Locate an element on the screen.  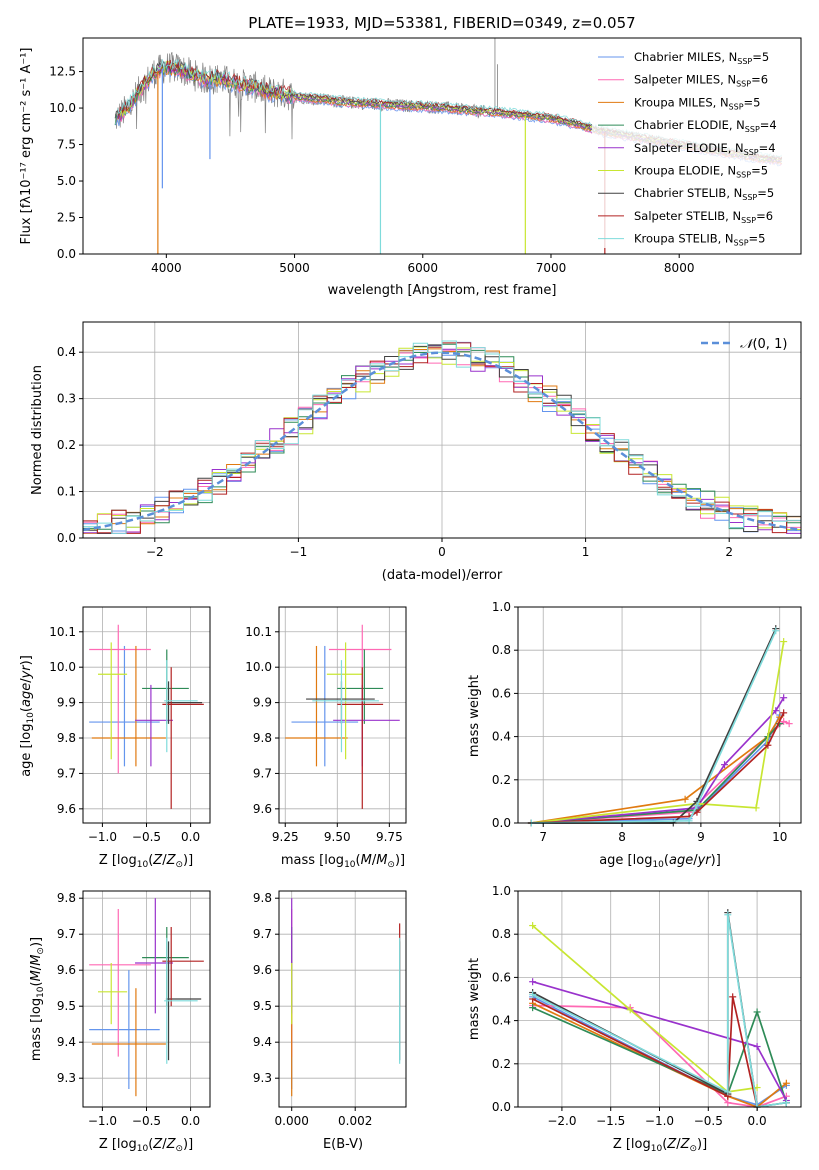
legend-label: Salpeter STELIB, NSSP=6 is located at coordinates (703, 217).